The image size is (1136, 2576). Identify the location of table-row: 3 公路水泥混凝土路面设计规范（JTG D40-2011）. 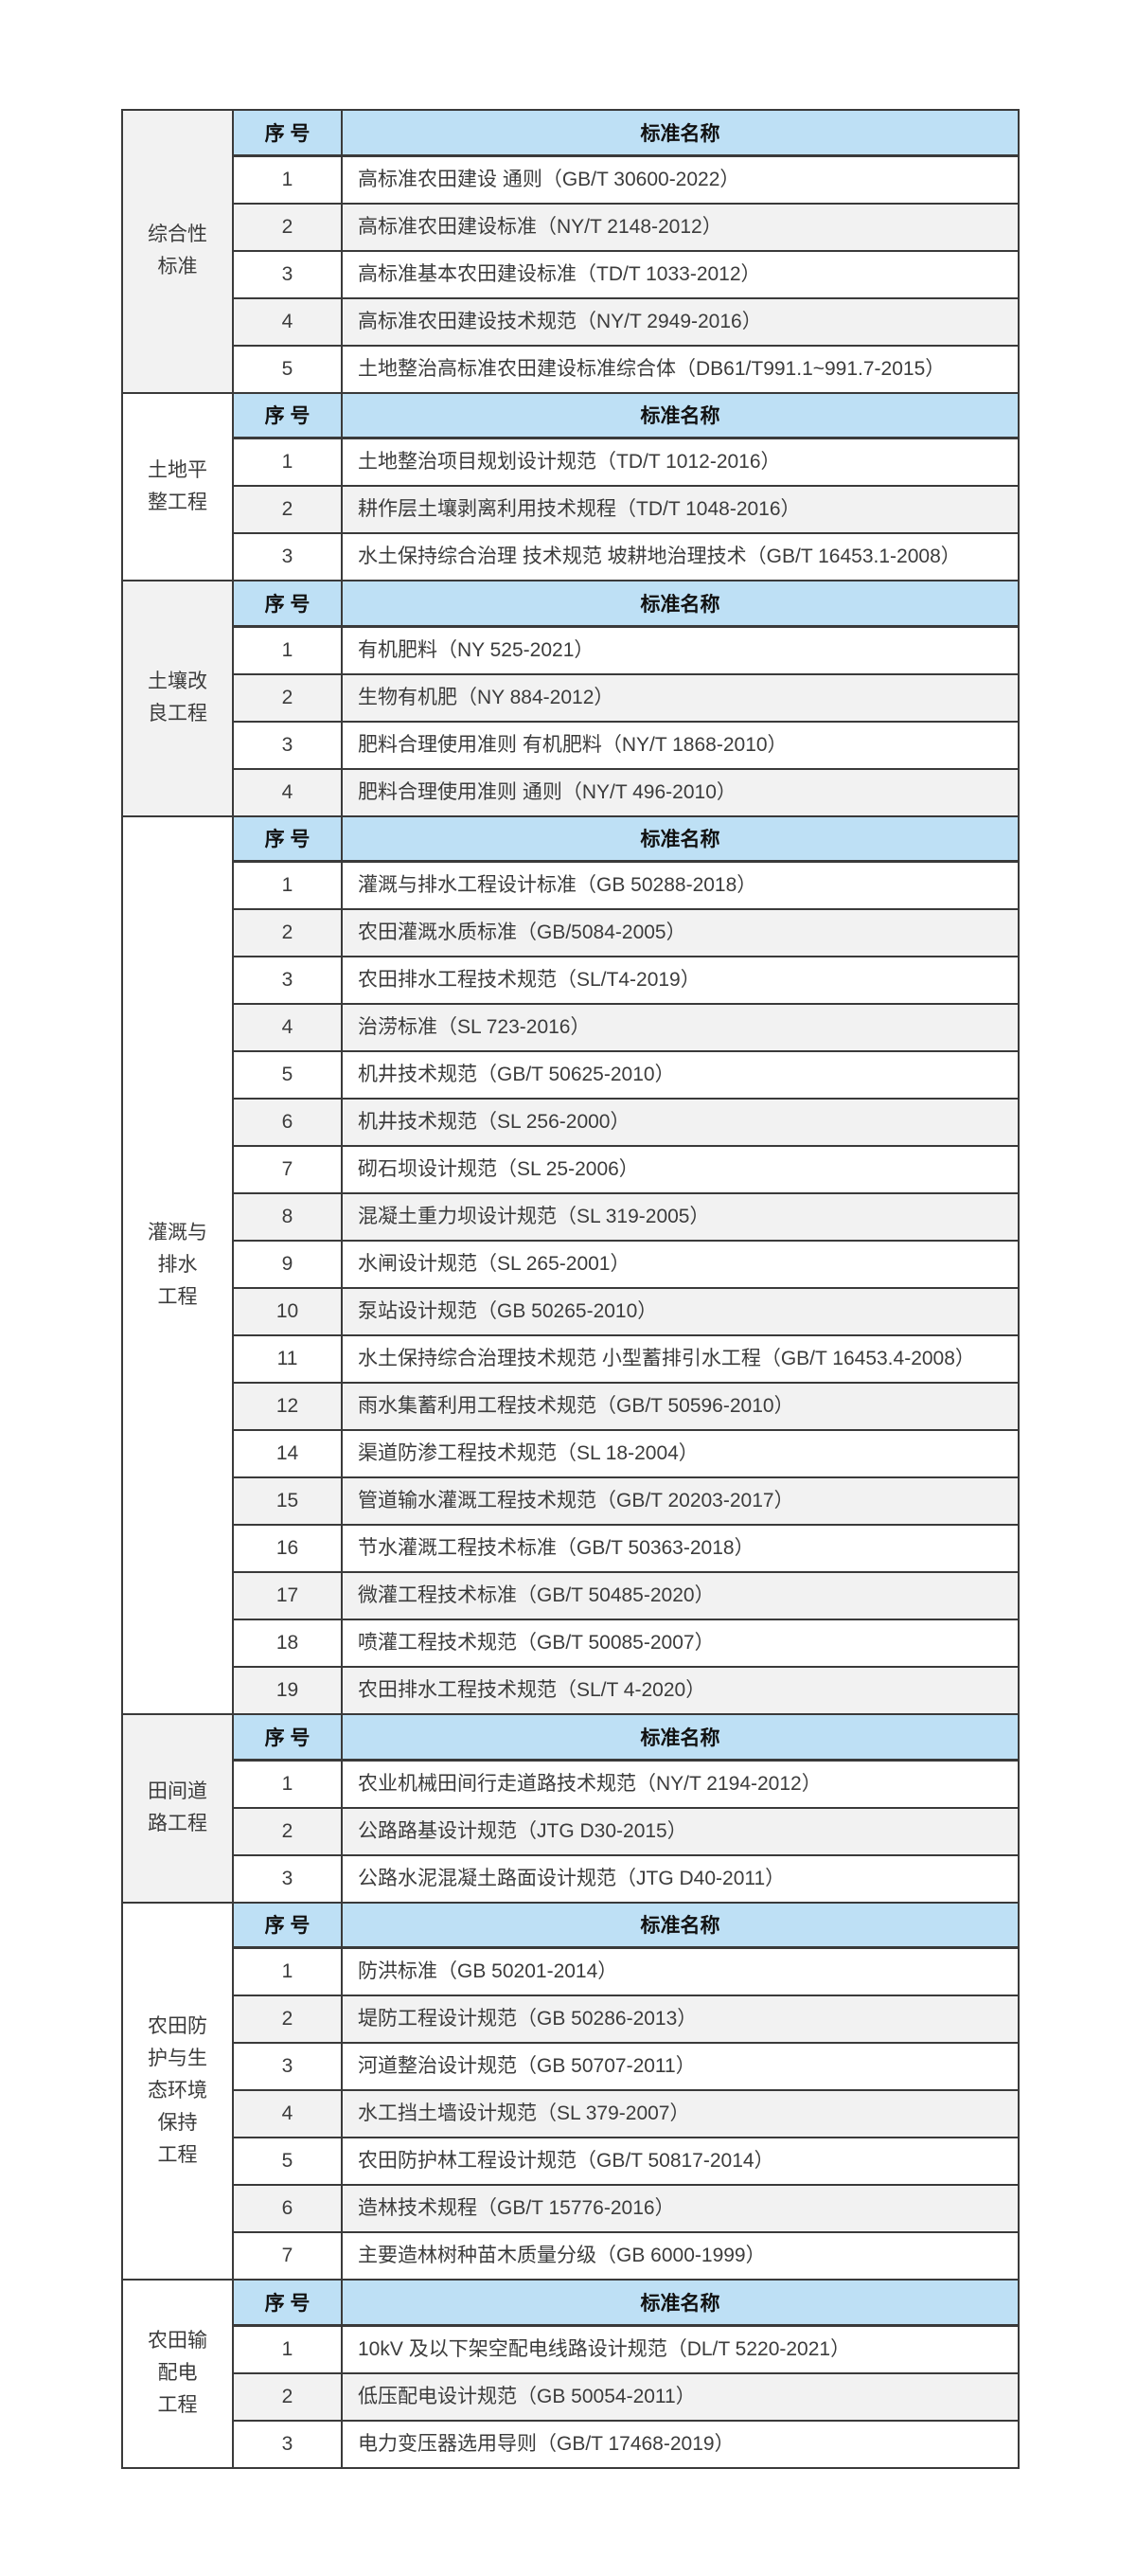
(571, 1878).